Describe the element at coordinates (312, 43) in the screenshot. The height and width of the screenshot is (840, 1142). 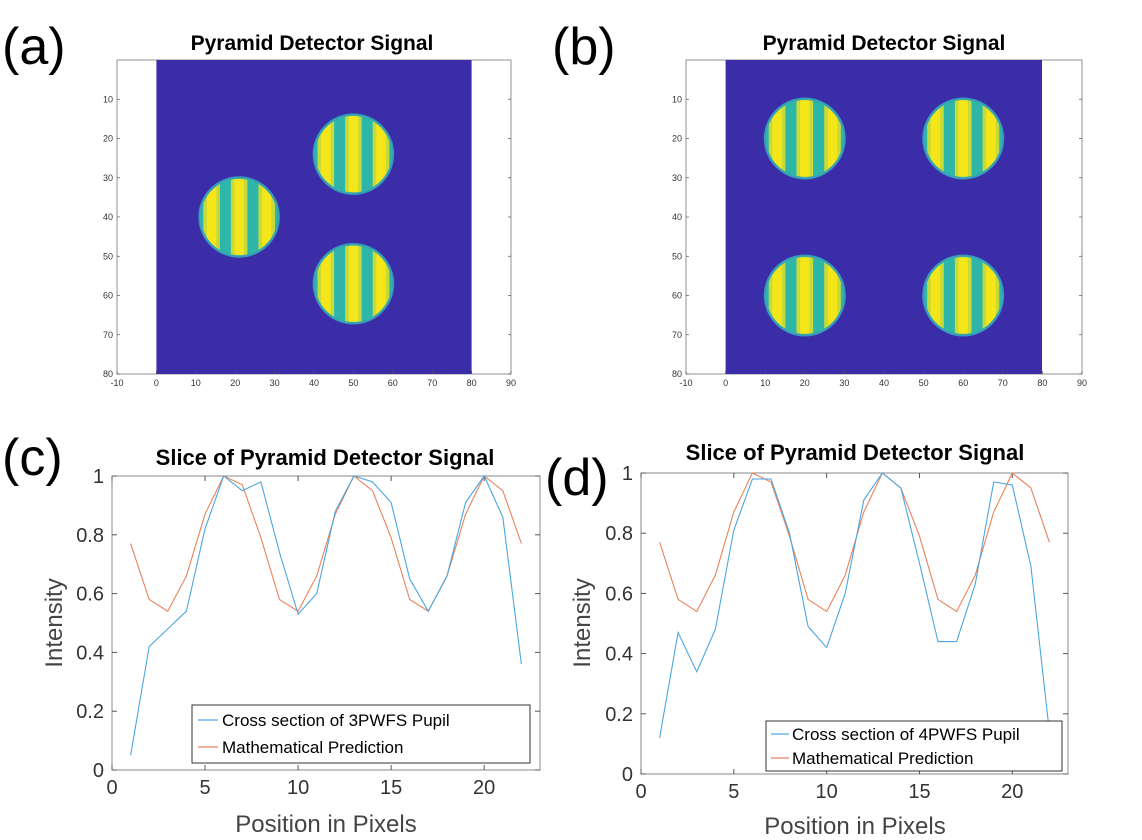
I see `heatmap-title-a: Pyramid Detector Signal` at that location.